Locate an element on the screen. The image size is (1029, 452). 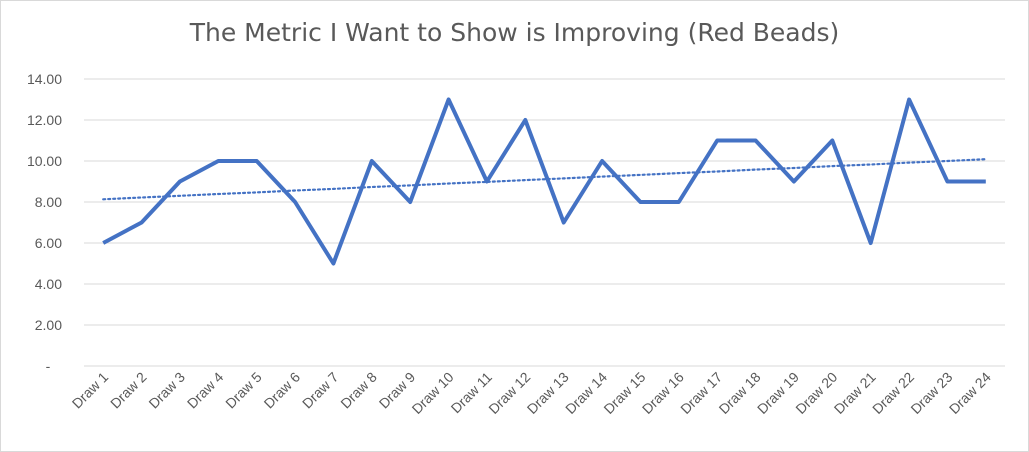
y-tick-label: 12.00 is located at coordinates (44, 120).